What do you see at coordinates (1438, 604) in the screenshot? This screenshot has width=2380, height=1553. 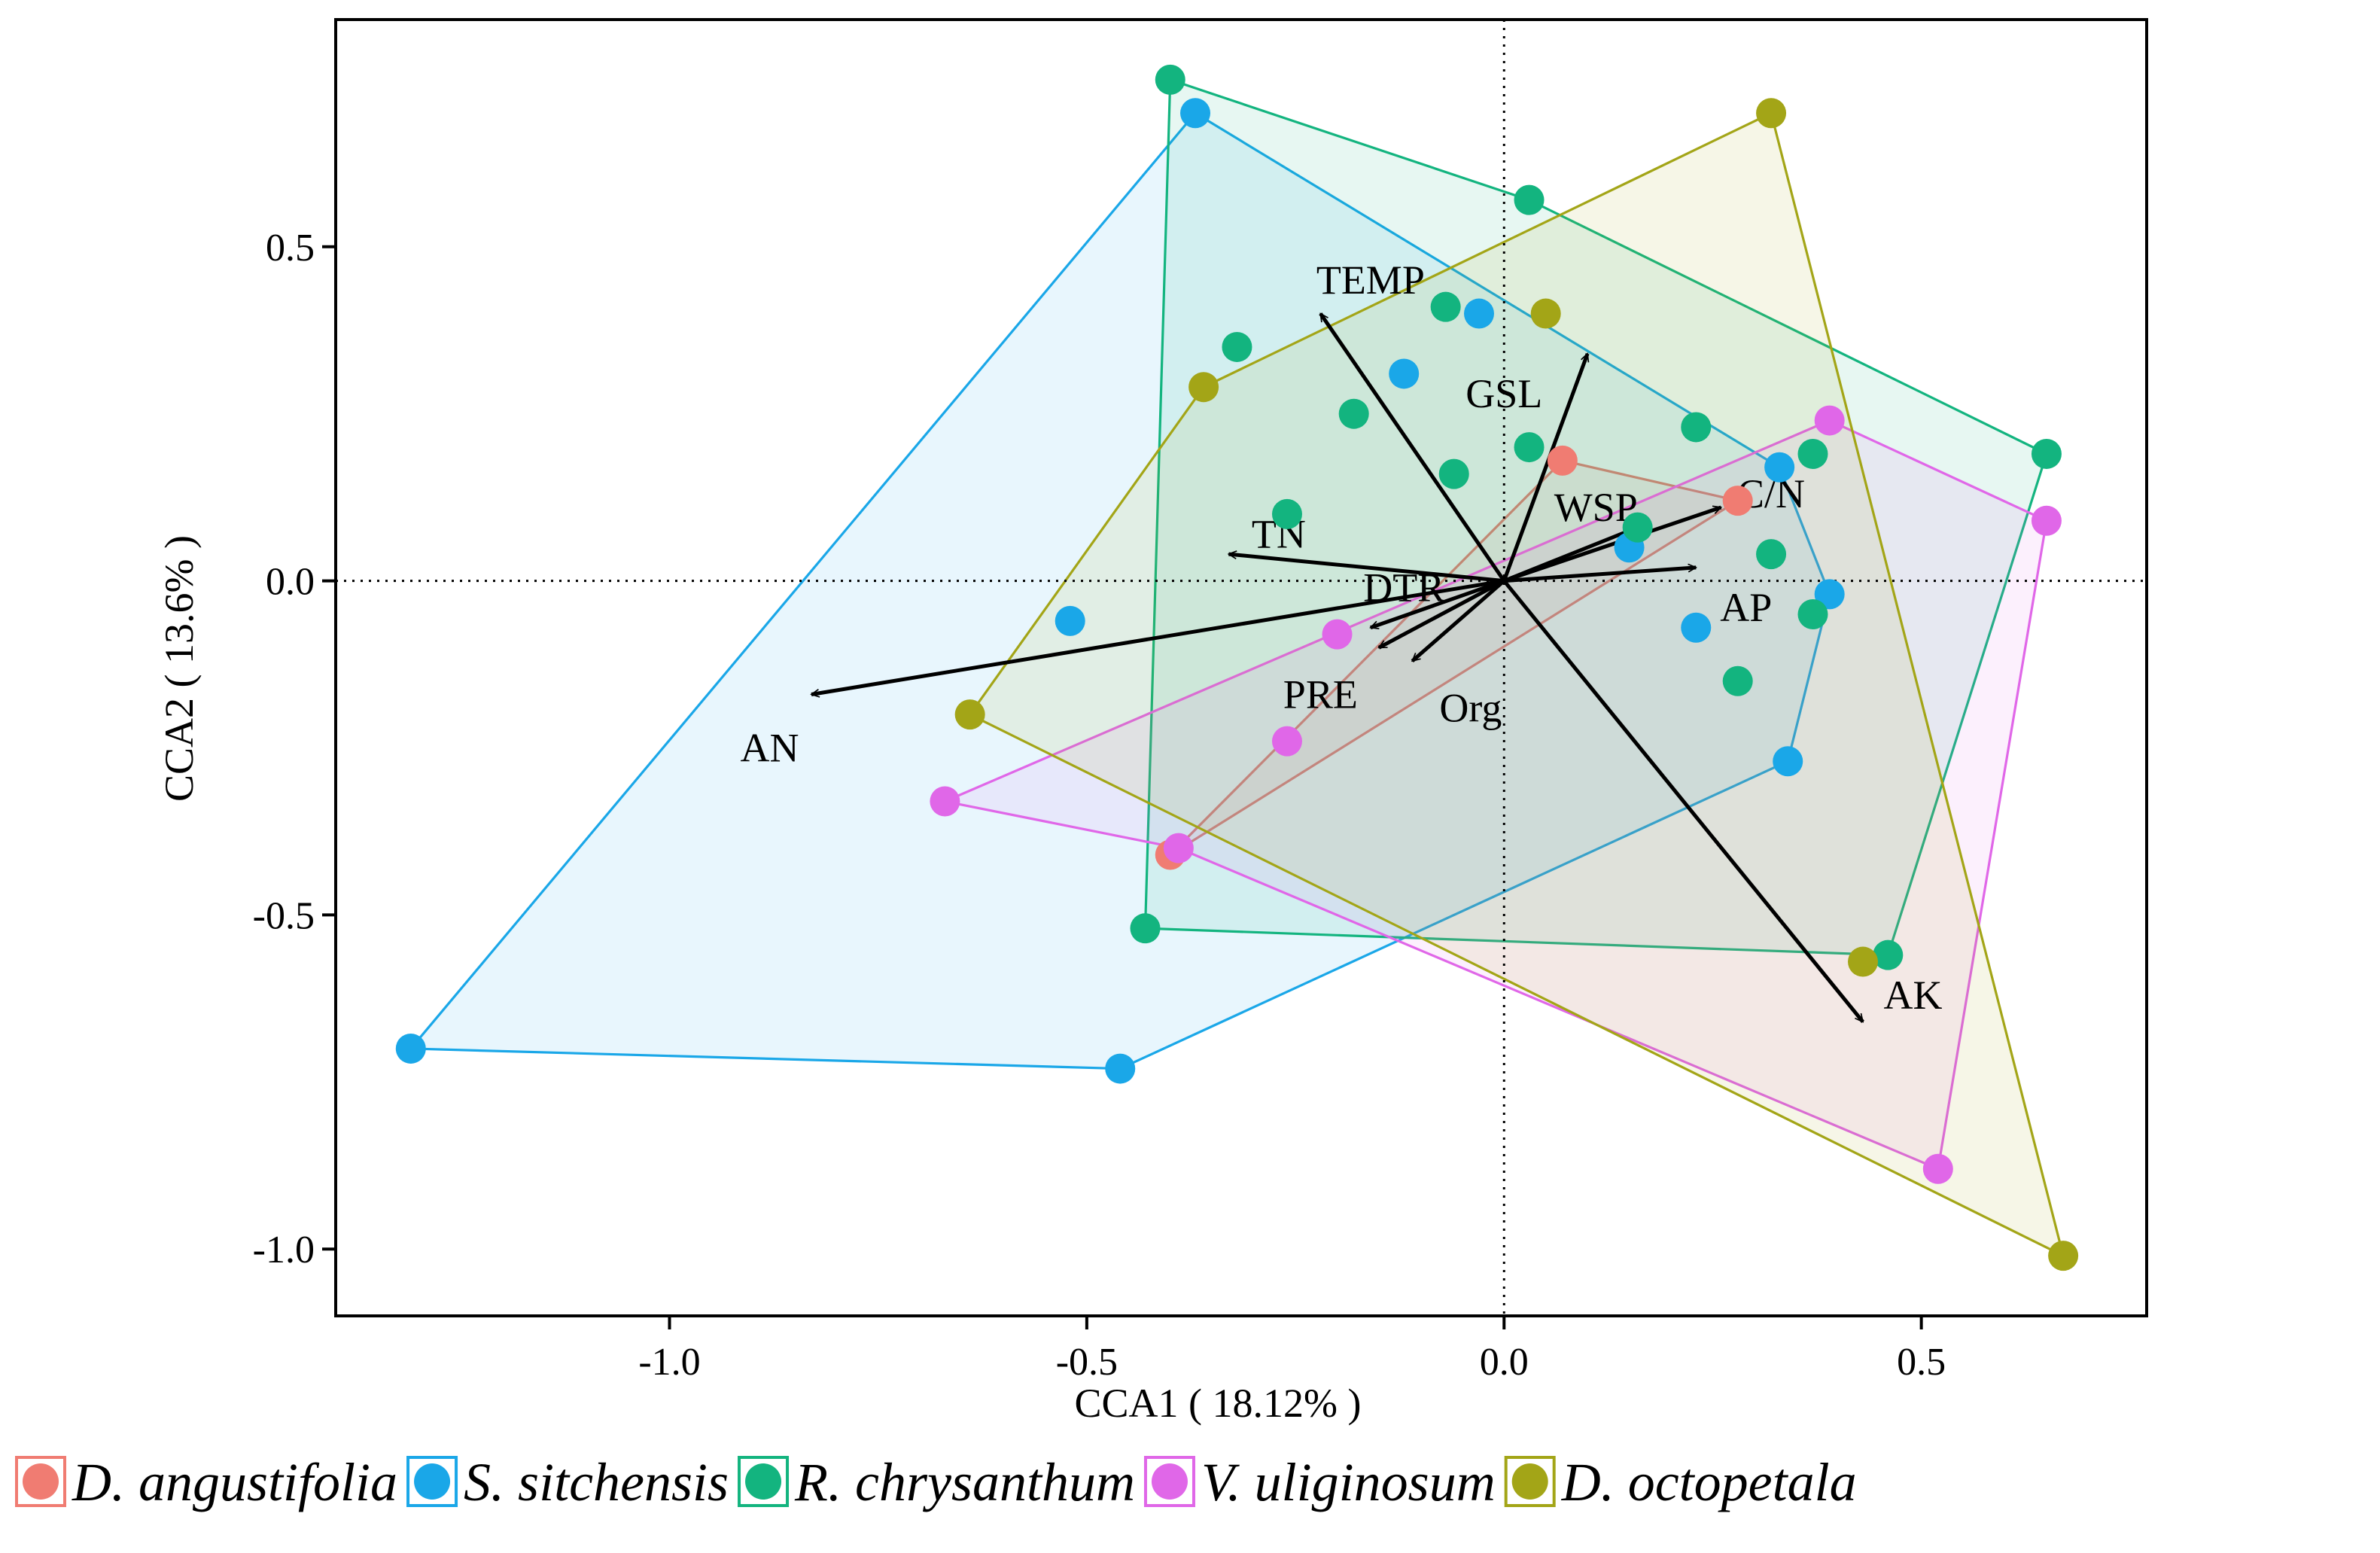 I see `vector-dtr` at bounding box center [1438, 604].